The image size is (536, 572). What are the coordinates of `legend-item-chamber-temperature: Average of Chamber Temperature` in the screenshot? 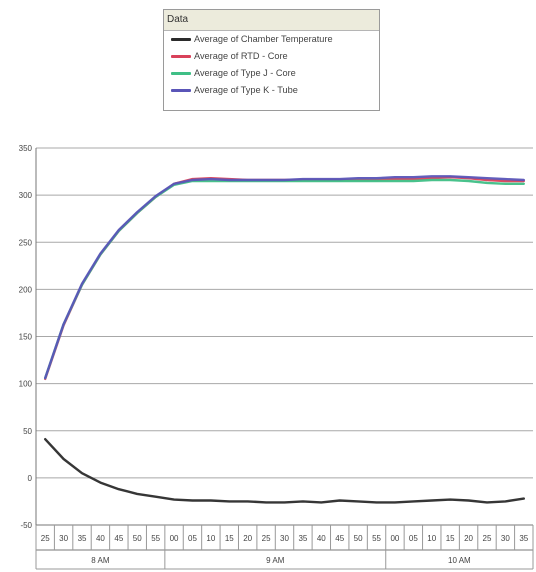 It's located at (271, 39).